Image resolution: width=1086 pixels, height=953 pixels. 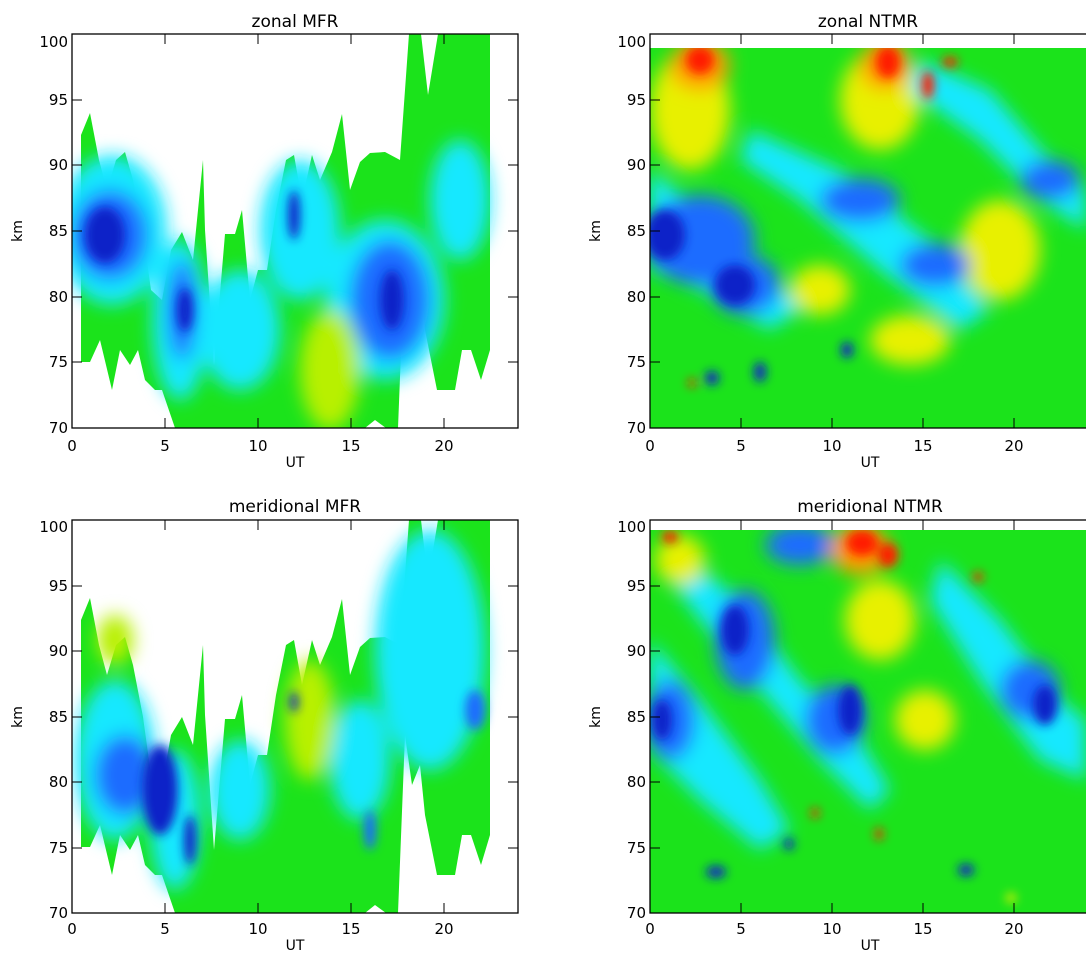 I want to click on white-top-margin, so click(x=868, y=525).